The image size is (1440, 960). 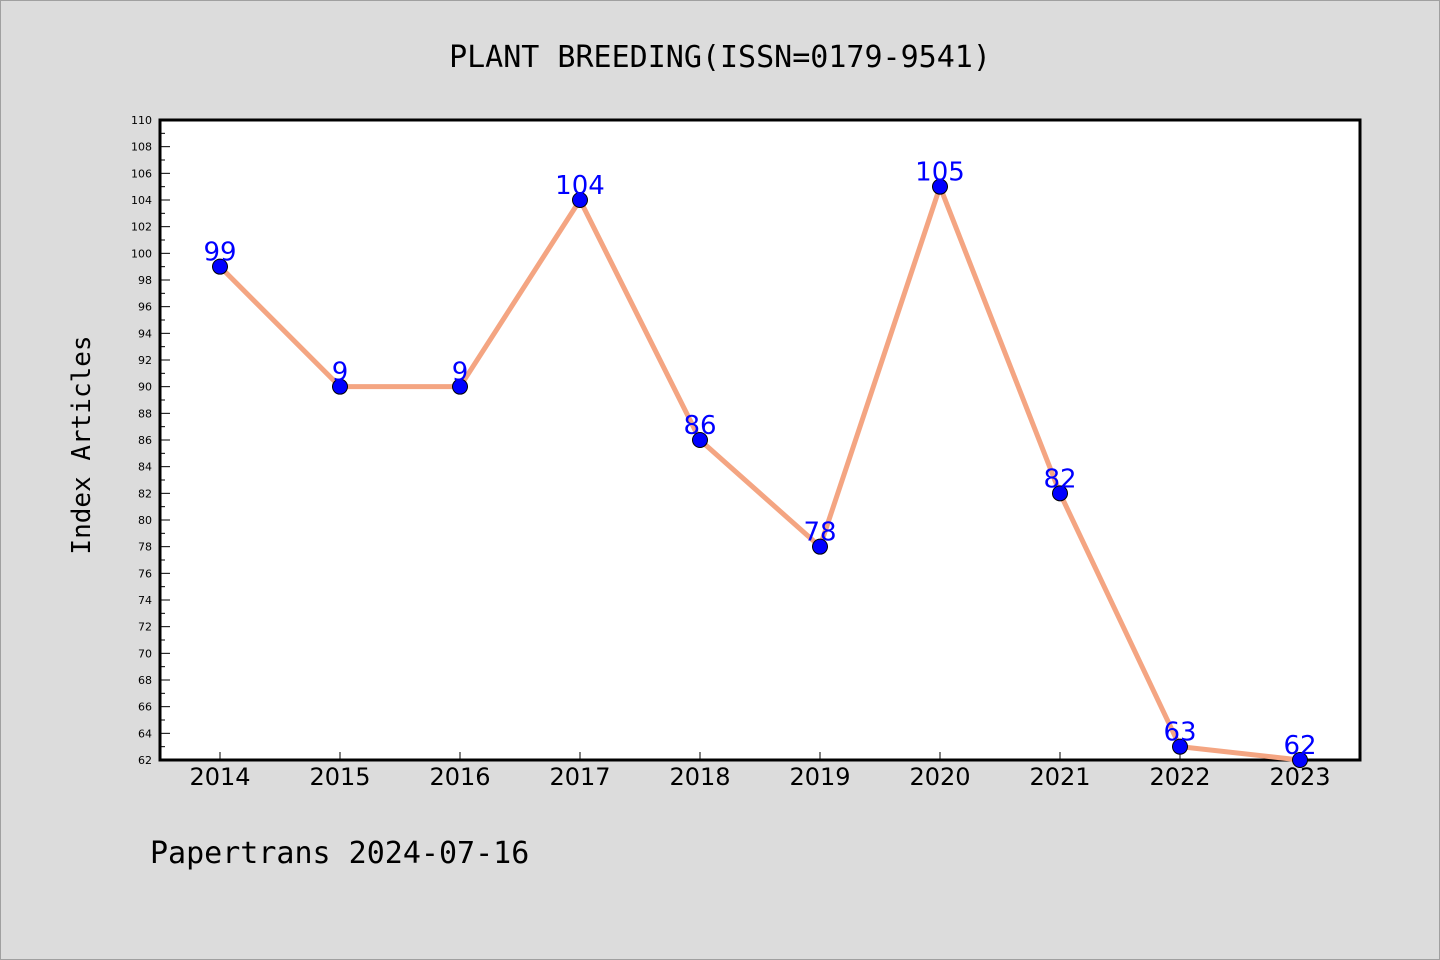 What do you see at coordinates (145, 653) in the screenshot?
I see `y-tick-label: 70` at bounding box center [145, 653].